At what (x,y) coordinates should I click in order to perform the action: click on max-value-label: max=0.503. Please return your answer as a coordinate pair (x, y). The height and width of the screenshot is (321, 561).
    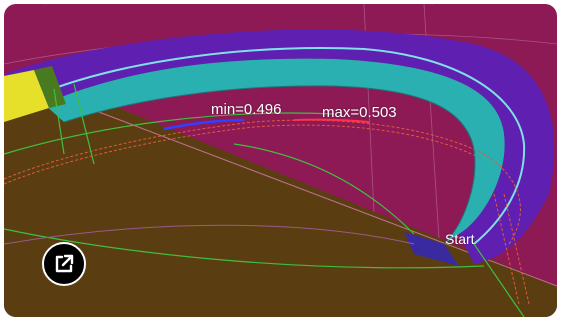
    Looking at the image, I should click on (359, 112).